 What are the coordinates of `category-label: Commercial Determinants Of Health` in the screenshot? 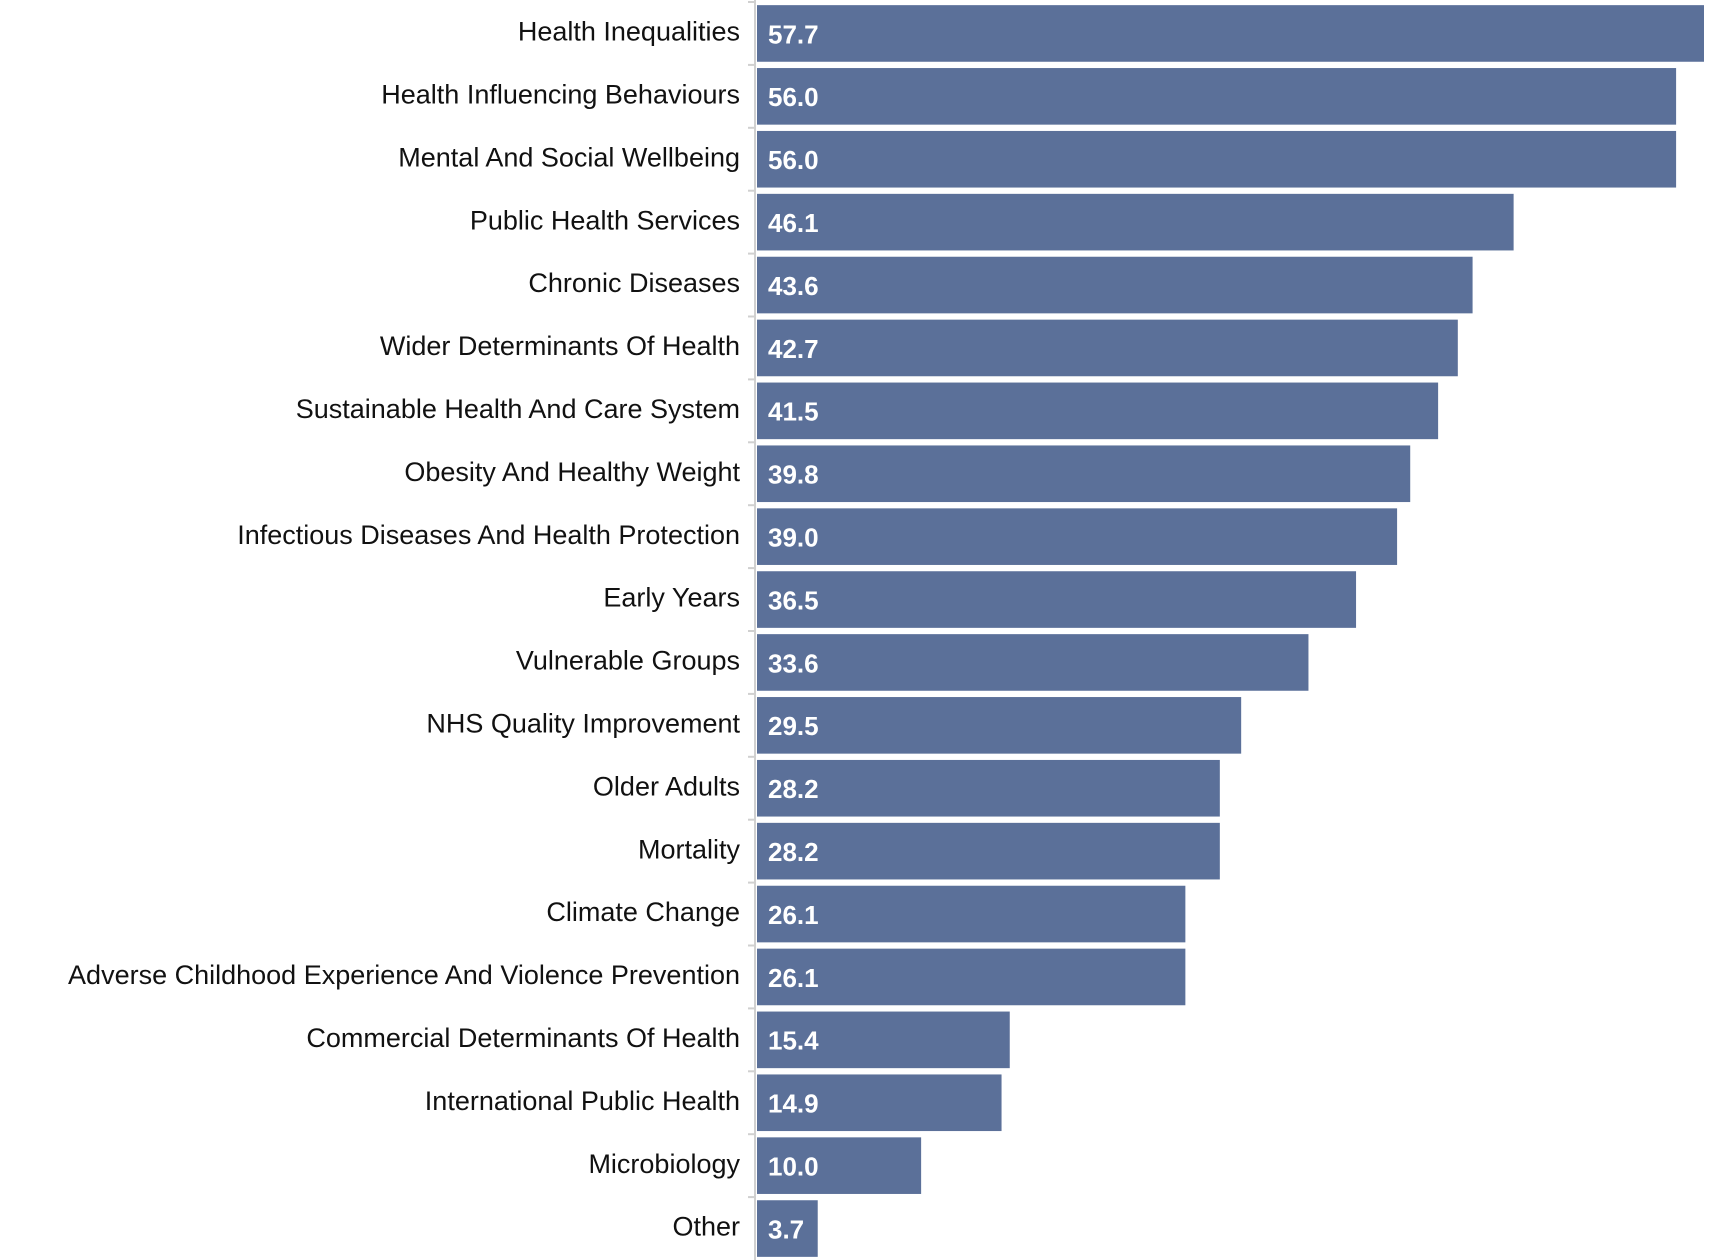 It's located at (523, 1038).